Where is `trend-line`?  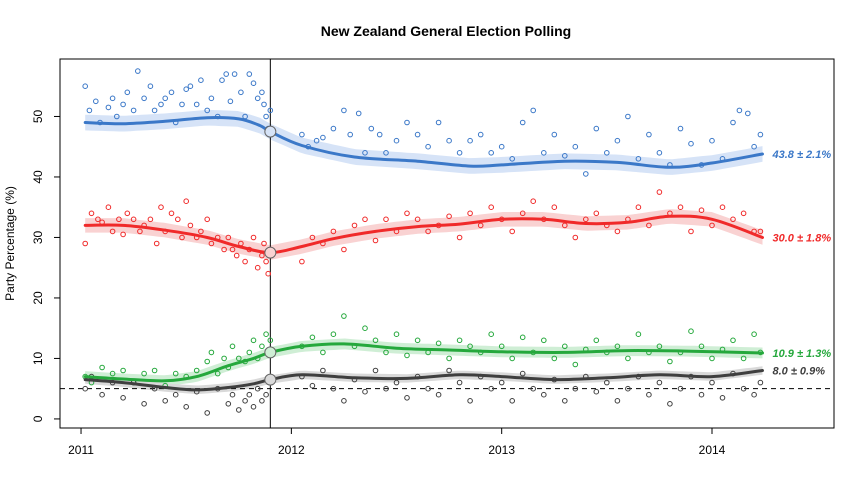
trend-line is located at coordinates (423, 234).